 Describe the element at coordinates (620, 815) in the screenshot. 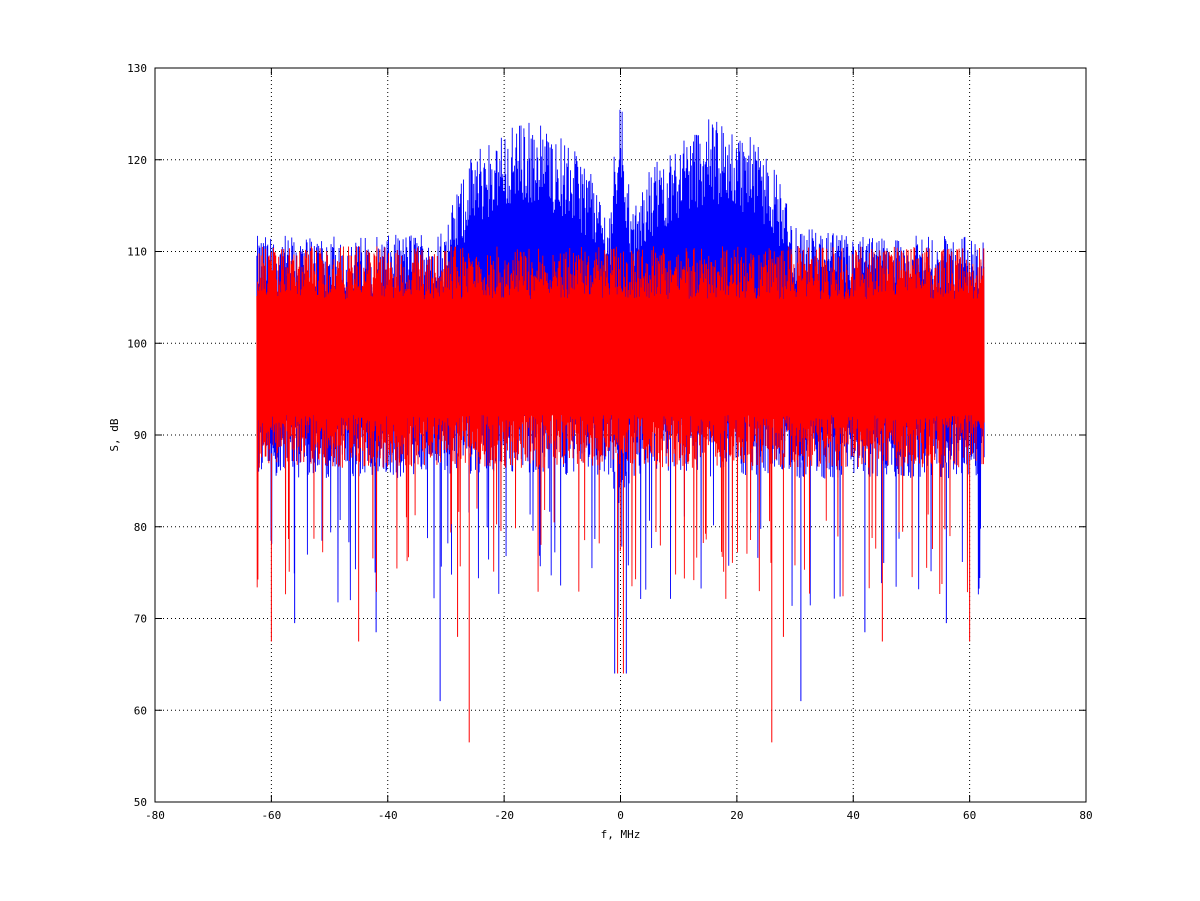

I see `x-tick-label: 0` at that location.